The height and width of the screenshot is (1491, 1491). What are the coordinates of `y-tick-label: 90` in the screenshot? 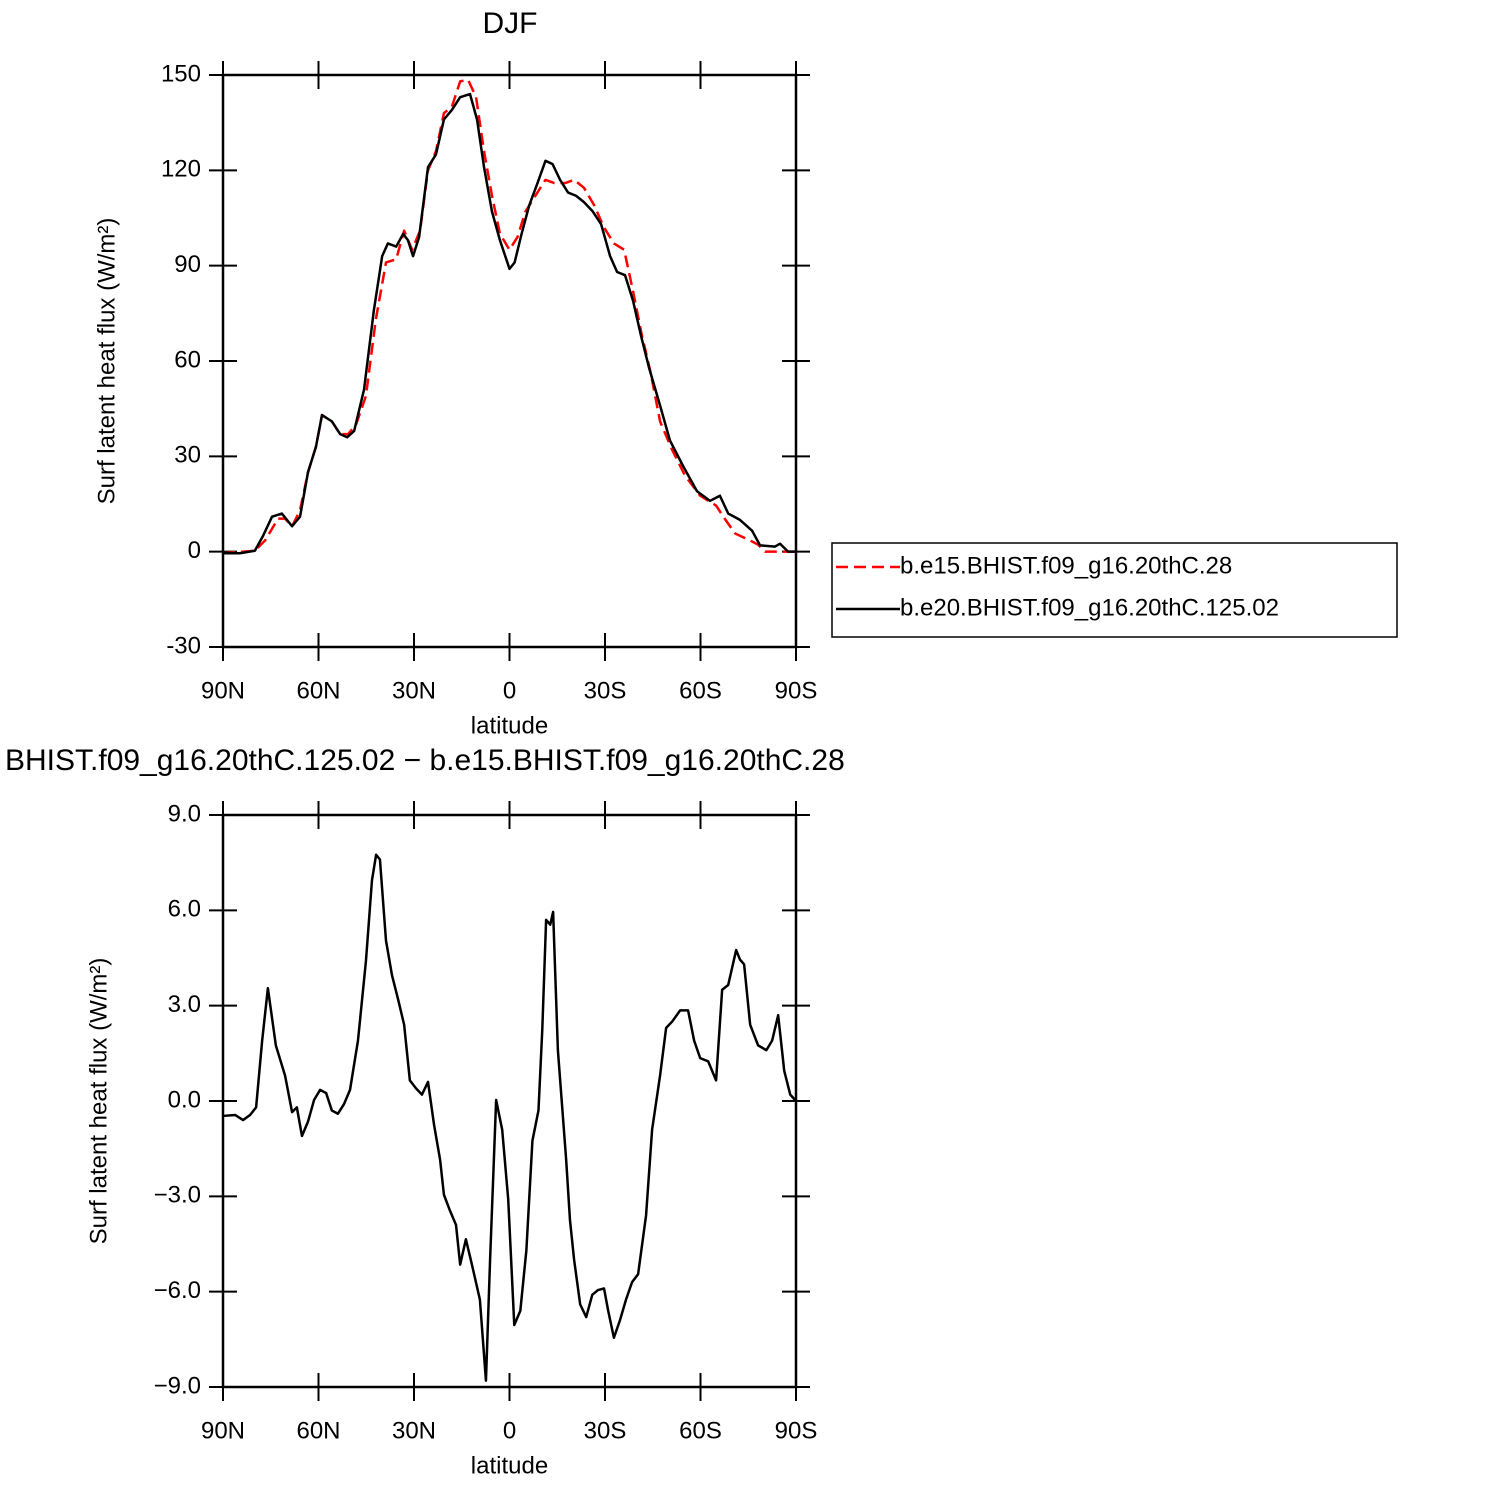 It's located at (187, 264).